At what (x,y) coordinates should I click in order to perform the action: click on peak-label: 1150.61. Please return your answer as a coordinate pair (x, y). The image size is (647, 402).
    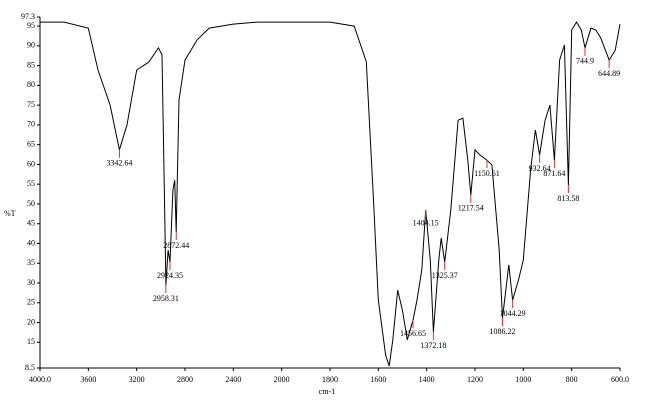
    Looking at the image, I should click on (487, 173).